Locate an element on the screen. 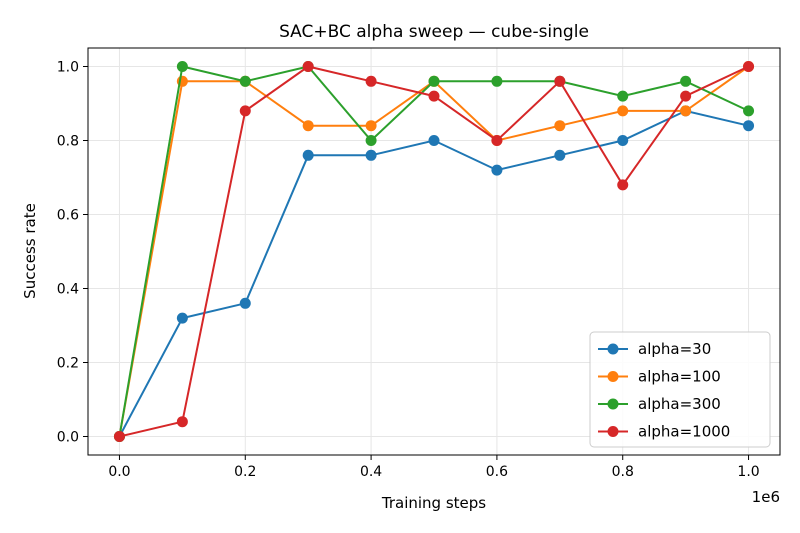 The width and height of the screenshot is (800, 533). x-tick-label: 0.6 is located at coordinates (497, 472).